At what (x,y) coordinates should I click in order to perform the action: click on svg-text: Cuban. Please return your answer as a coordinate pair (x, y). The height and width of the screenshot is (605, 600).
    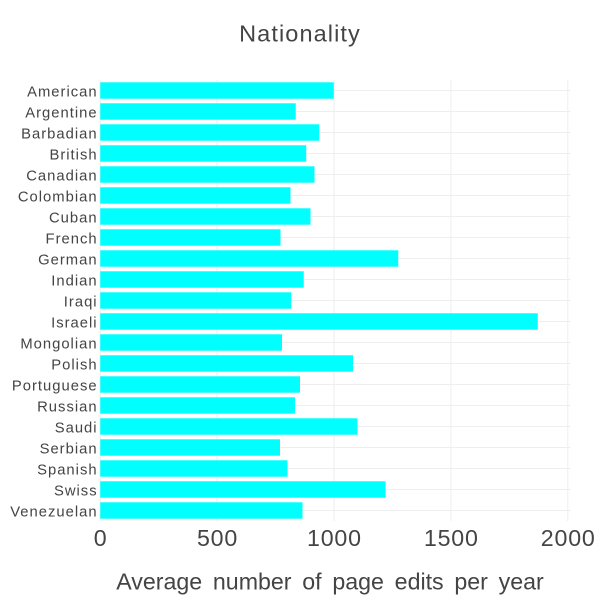
    Looking at the image, I should click on (73, 219).